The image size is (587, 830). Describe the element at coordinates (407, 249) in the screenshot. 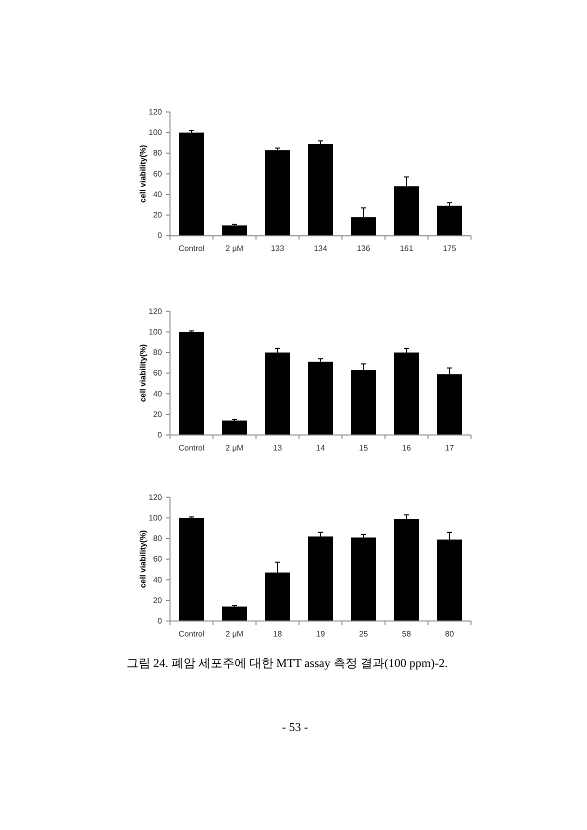

I see `x-tick-label: 161` at that location.